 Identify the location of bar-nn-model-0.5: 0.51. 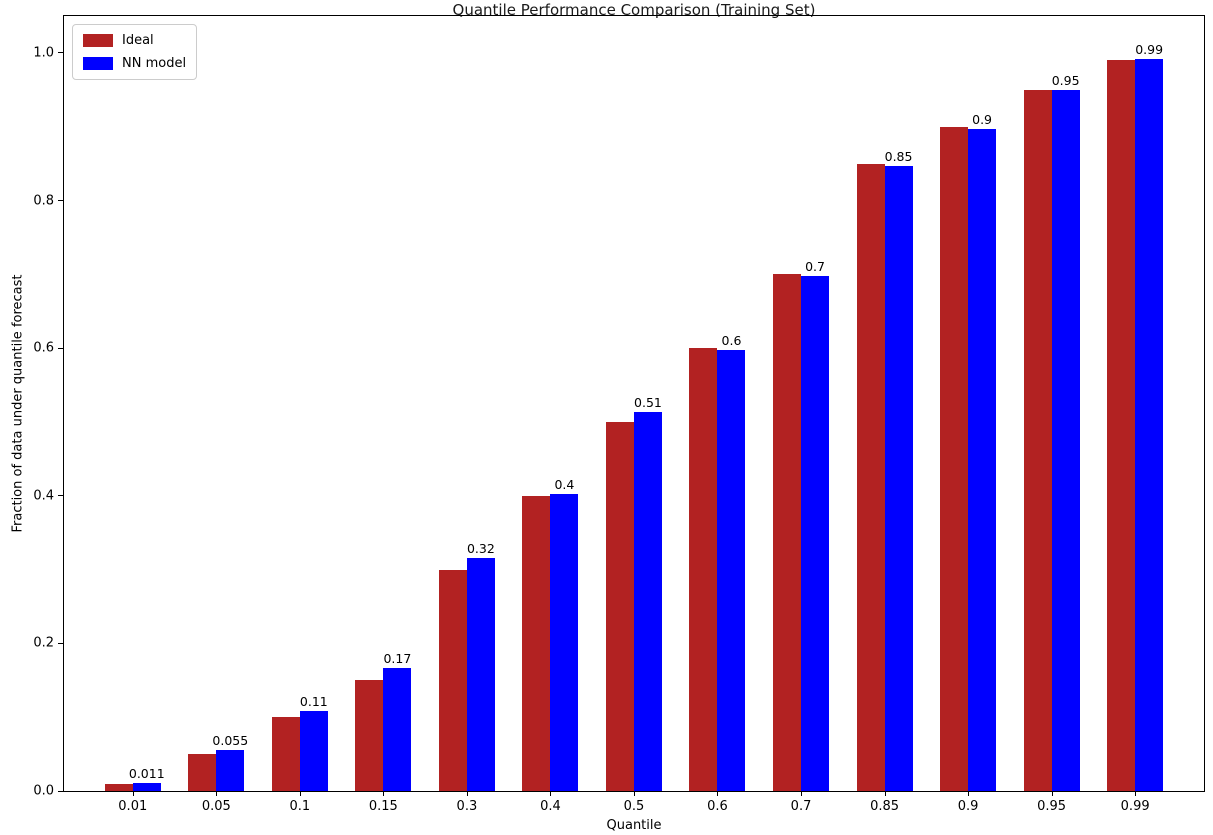
(647, 593).